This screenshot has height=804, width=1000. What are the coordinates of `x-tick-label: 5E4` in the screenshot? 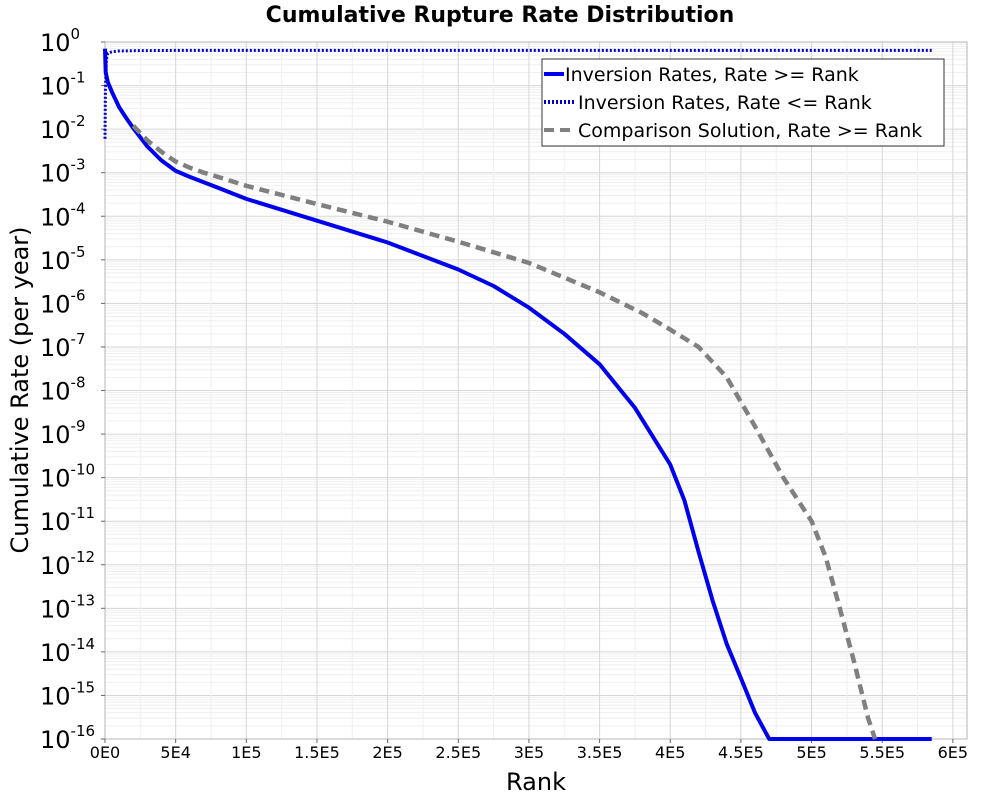 It's located at (175, 752).